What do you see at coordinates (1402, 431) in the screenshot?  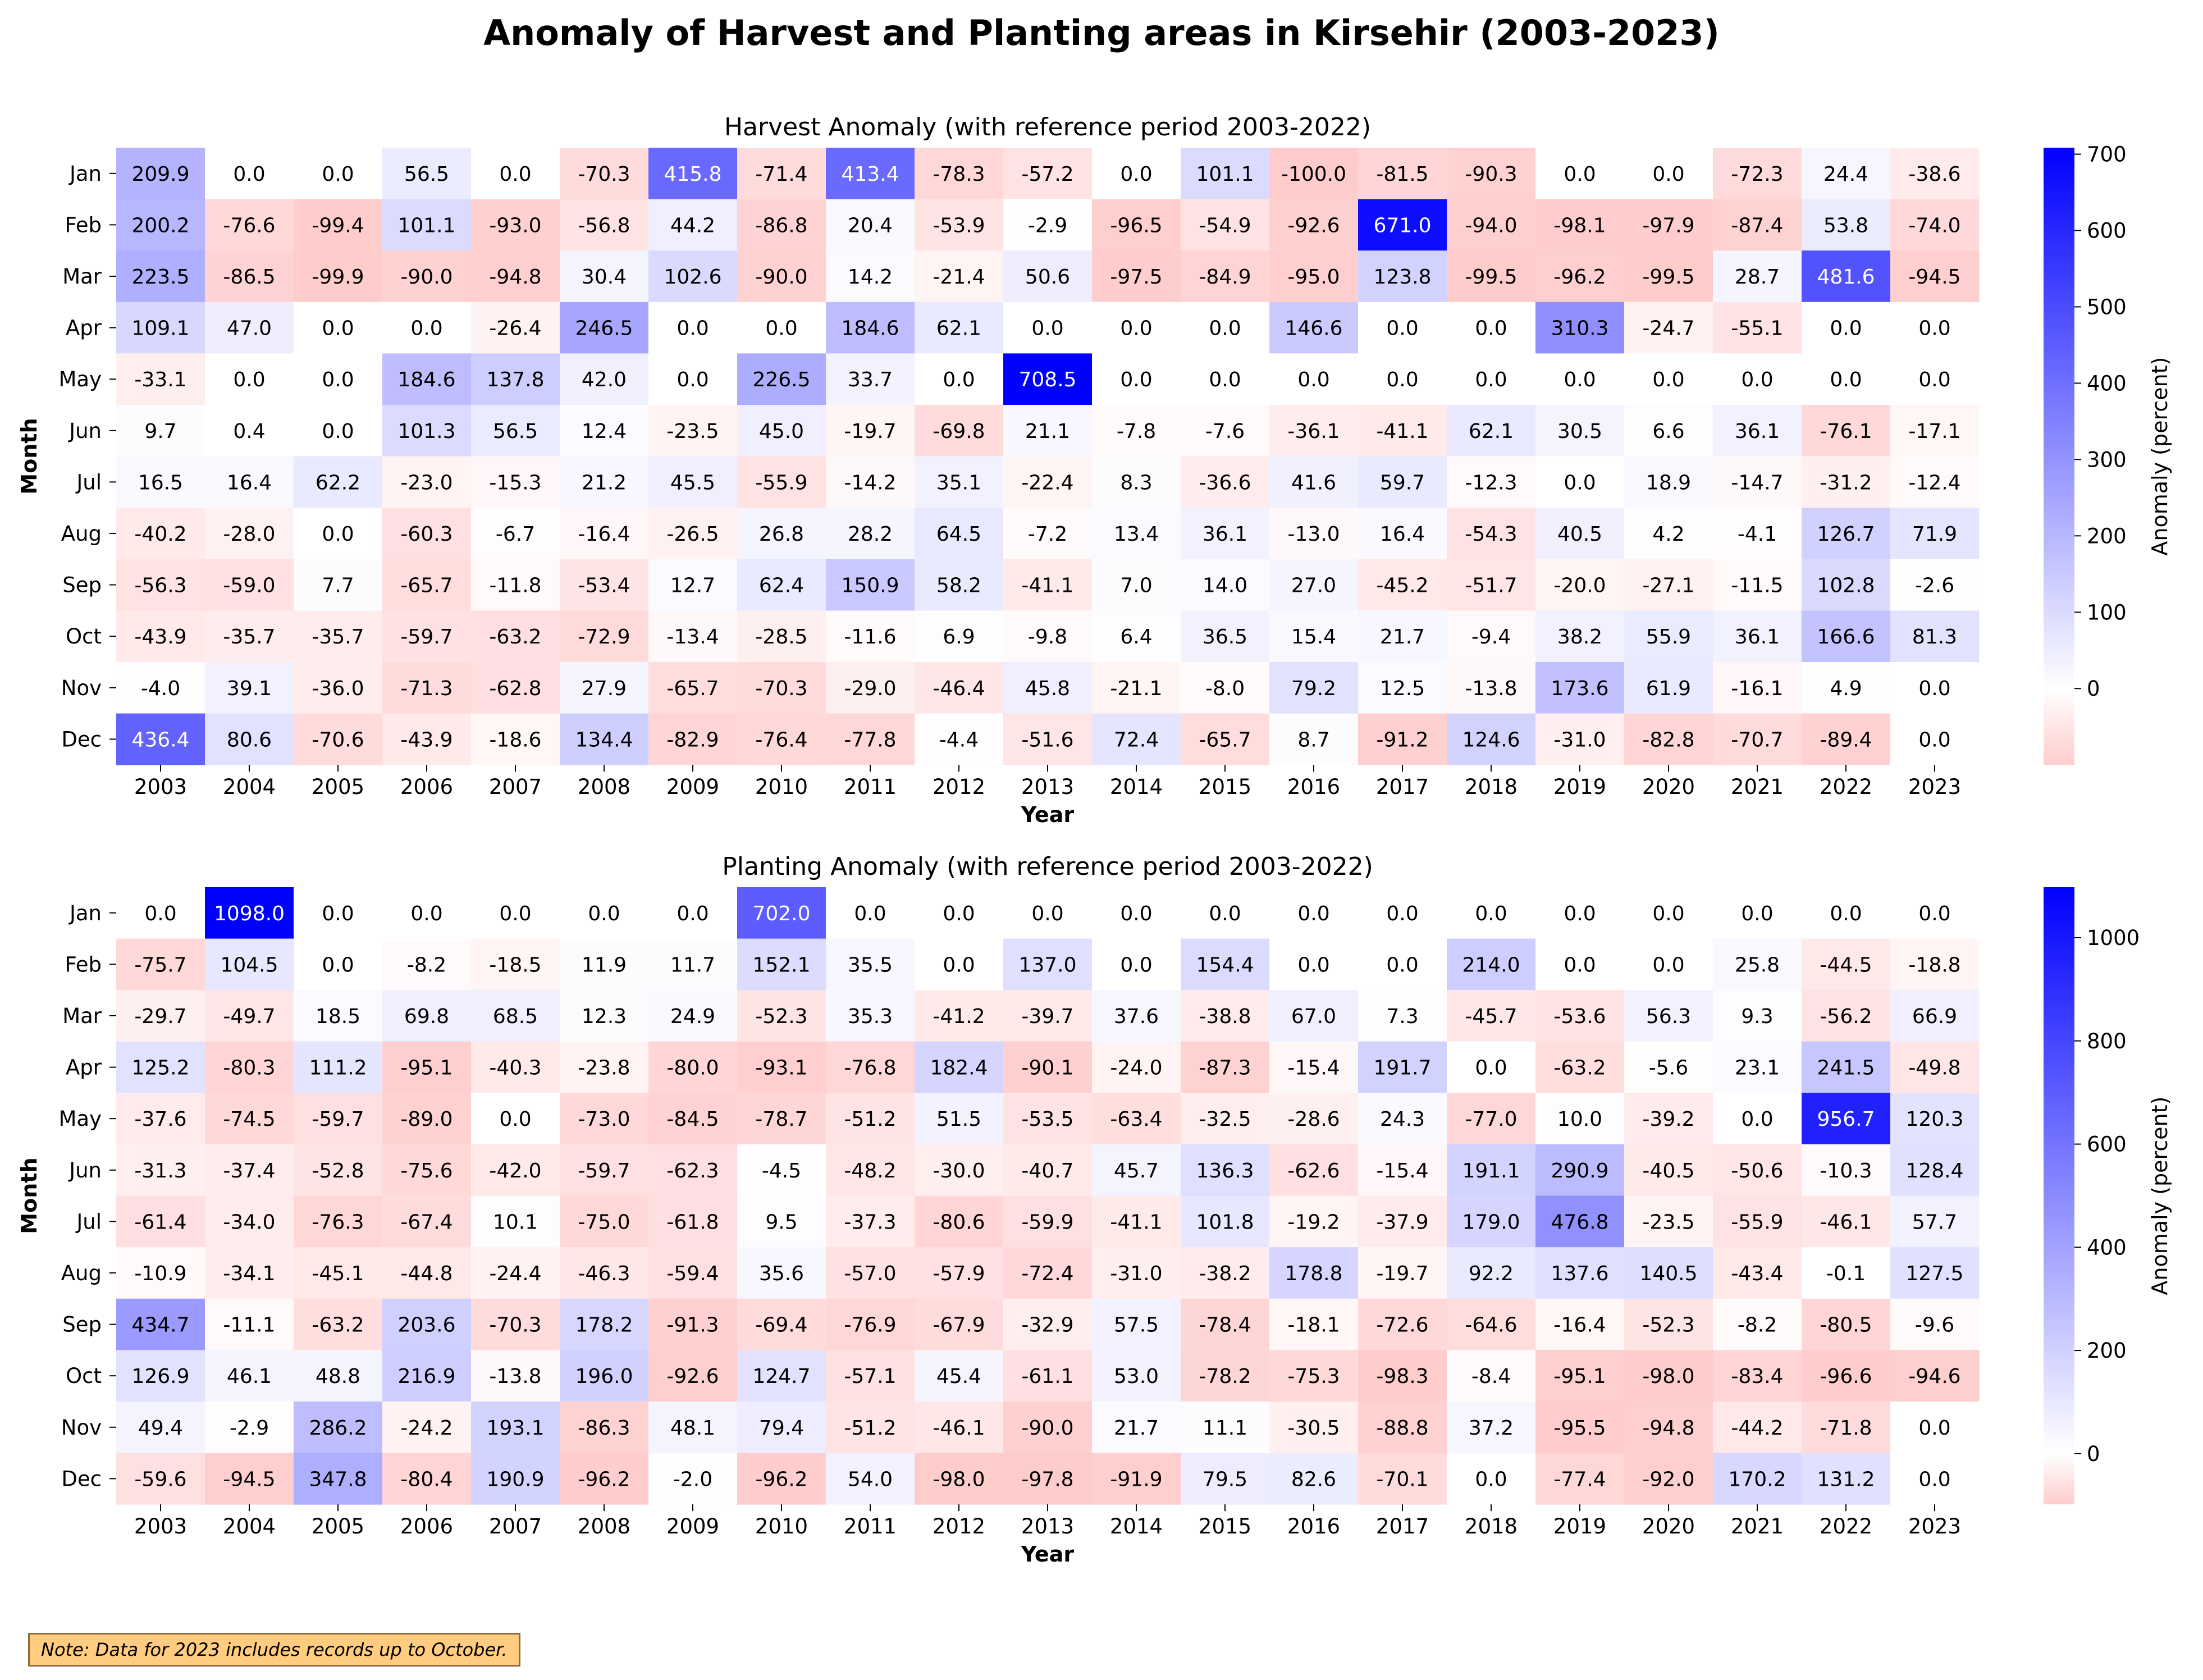 I see `cell-value-label: -41.1` at bounding box center [1402, 431].